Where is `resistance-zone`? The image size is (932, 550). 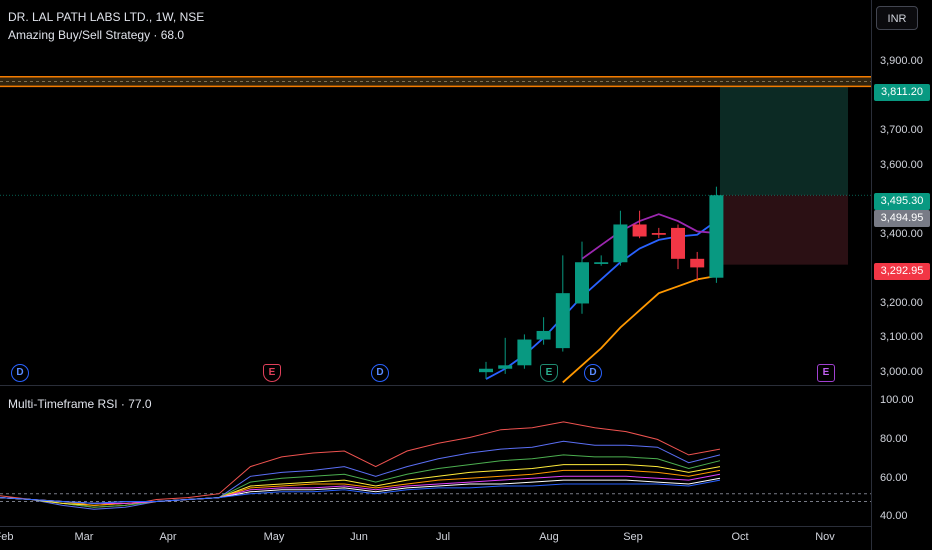
resistance-zone is located at coordinates (435, 82).